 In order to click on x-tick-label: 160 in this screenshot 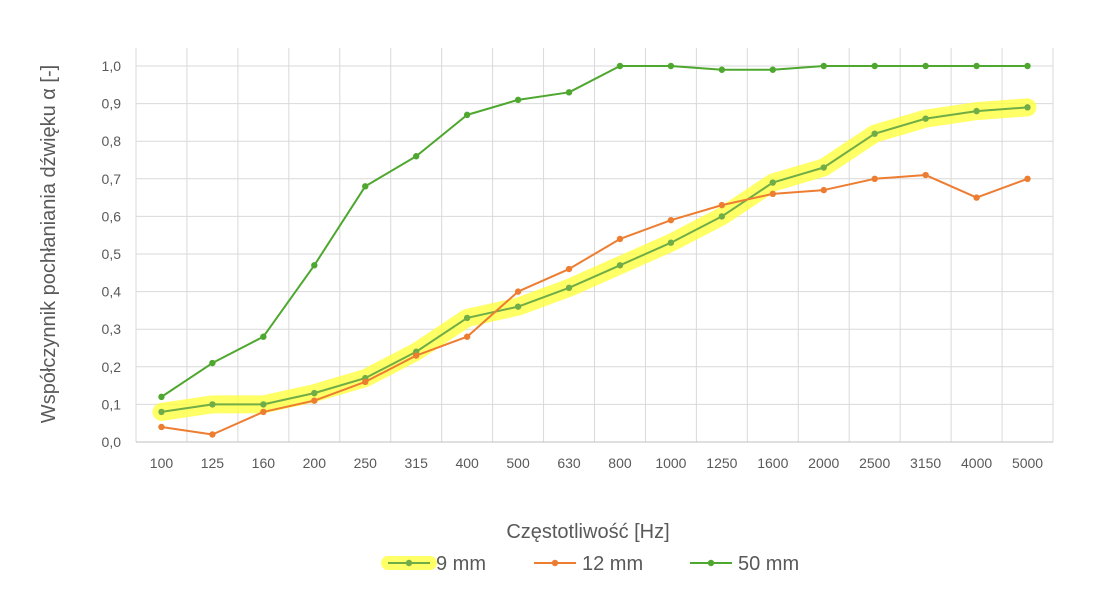, I will do `click(264, 463)`.